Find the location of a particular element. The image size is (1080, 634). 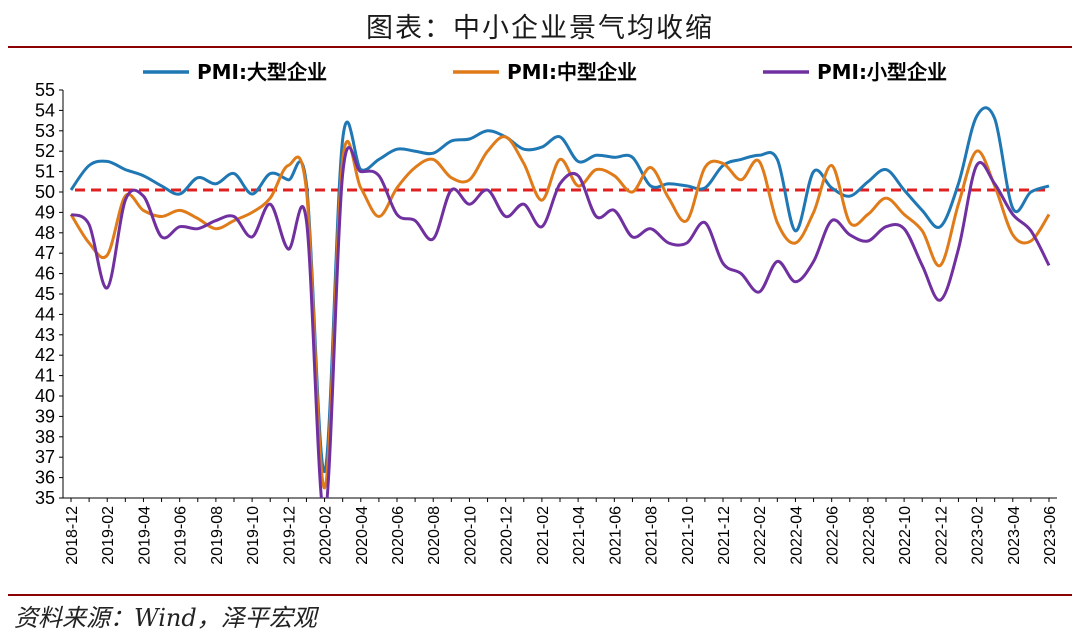

y-tick-label: 40 is located at coordinates (45, 396).